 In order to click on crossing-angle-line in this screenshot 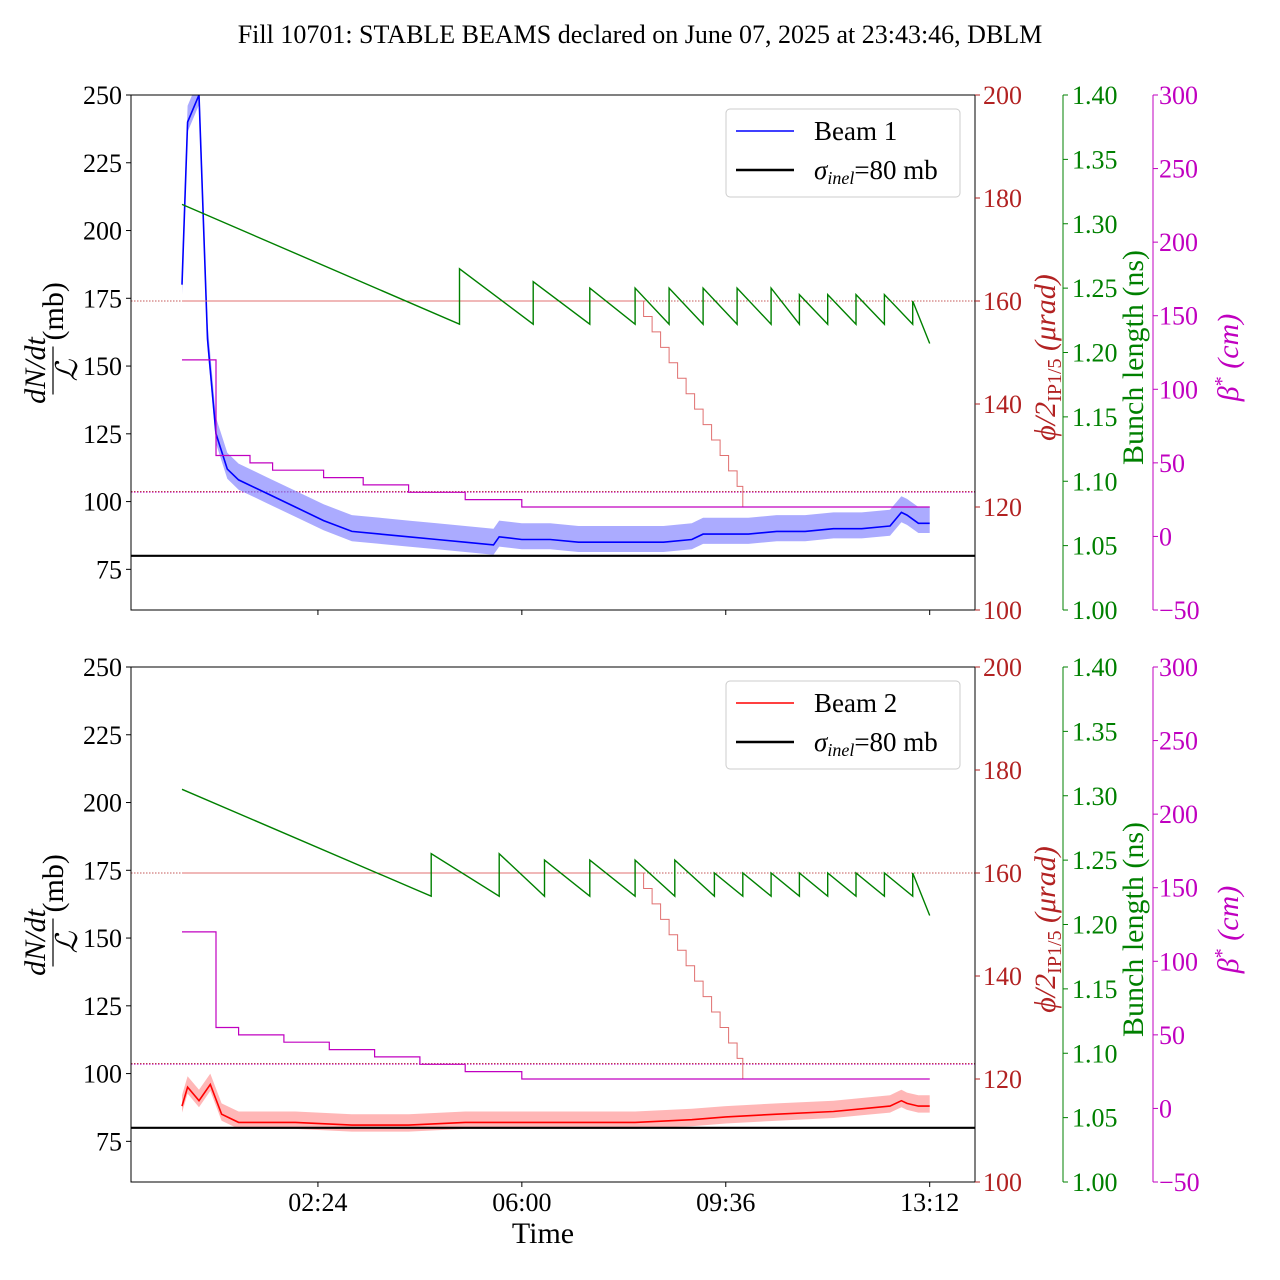, I will do `click(556, 976)`.